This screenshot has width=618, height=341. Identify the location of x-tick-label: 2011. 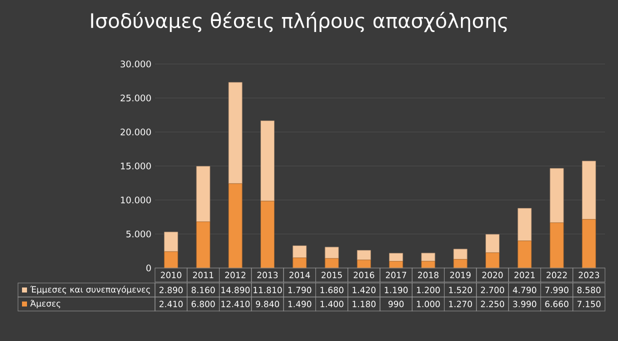
(203, 275).